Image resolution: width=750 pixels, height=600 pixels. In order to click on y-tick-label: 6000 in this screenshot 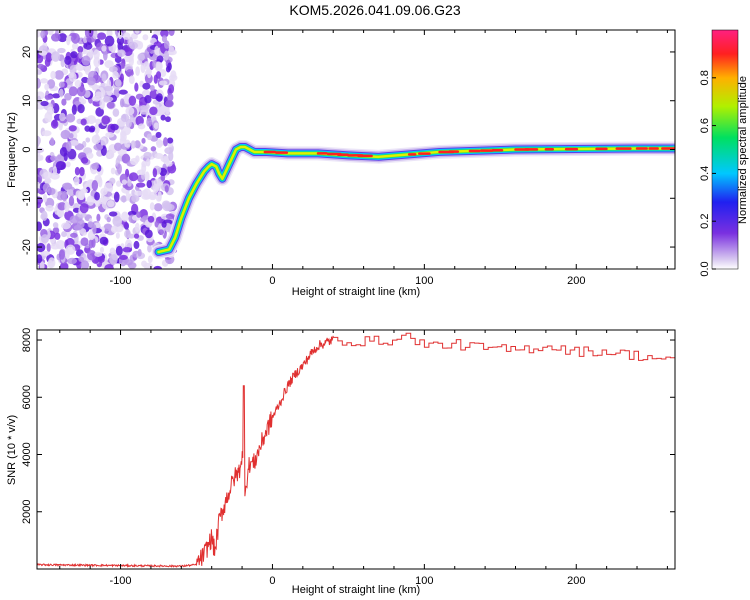, I will do `click(27, 397)`.